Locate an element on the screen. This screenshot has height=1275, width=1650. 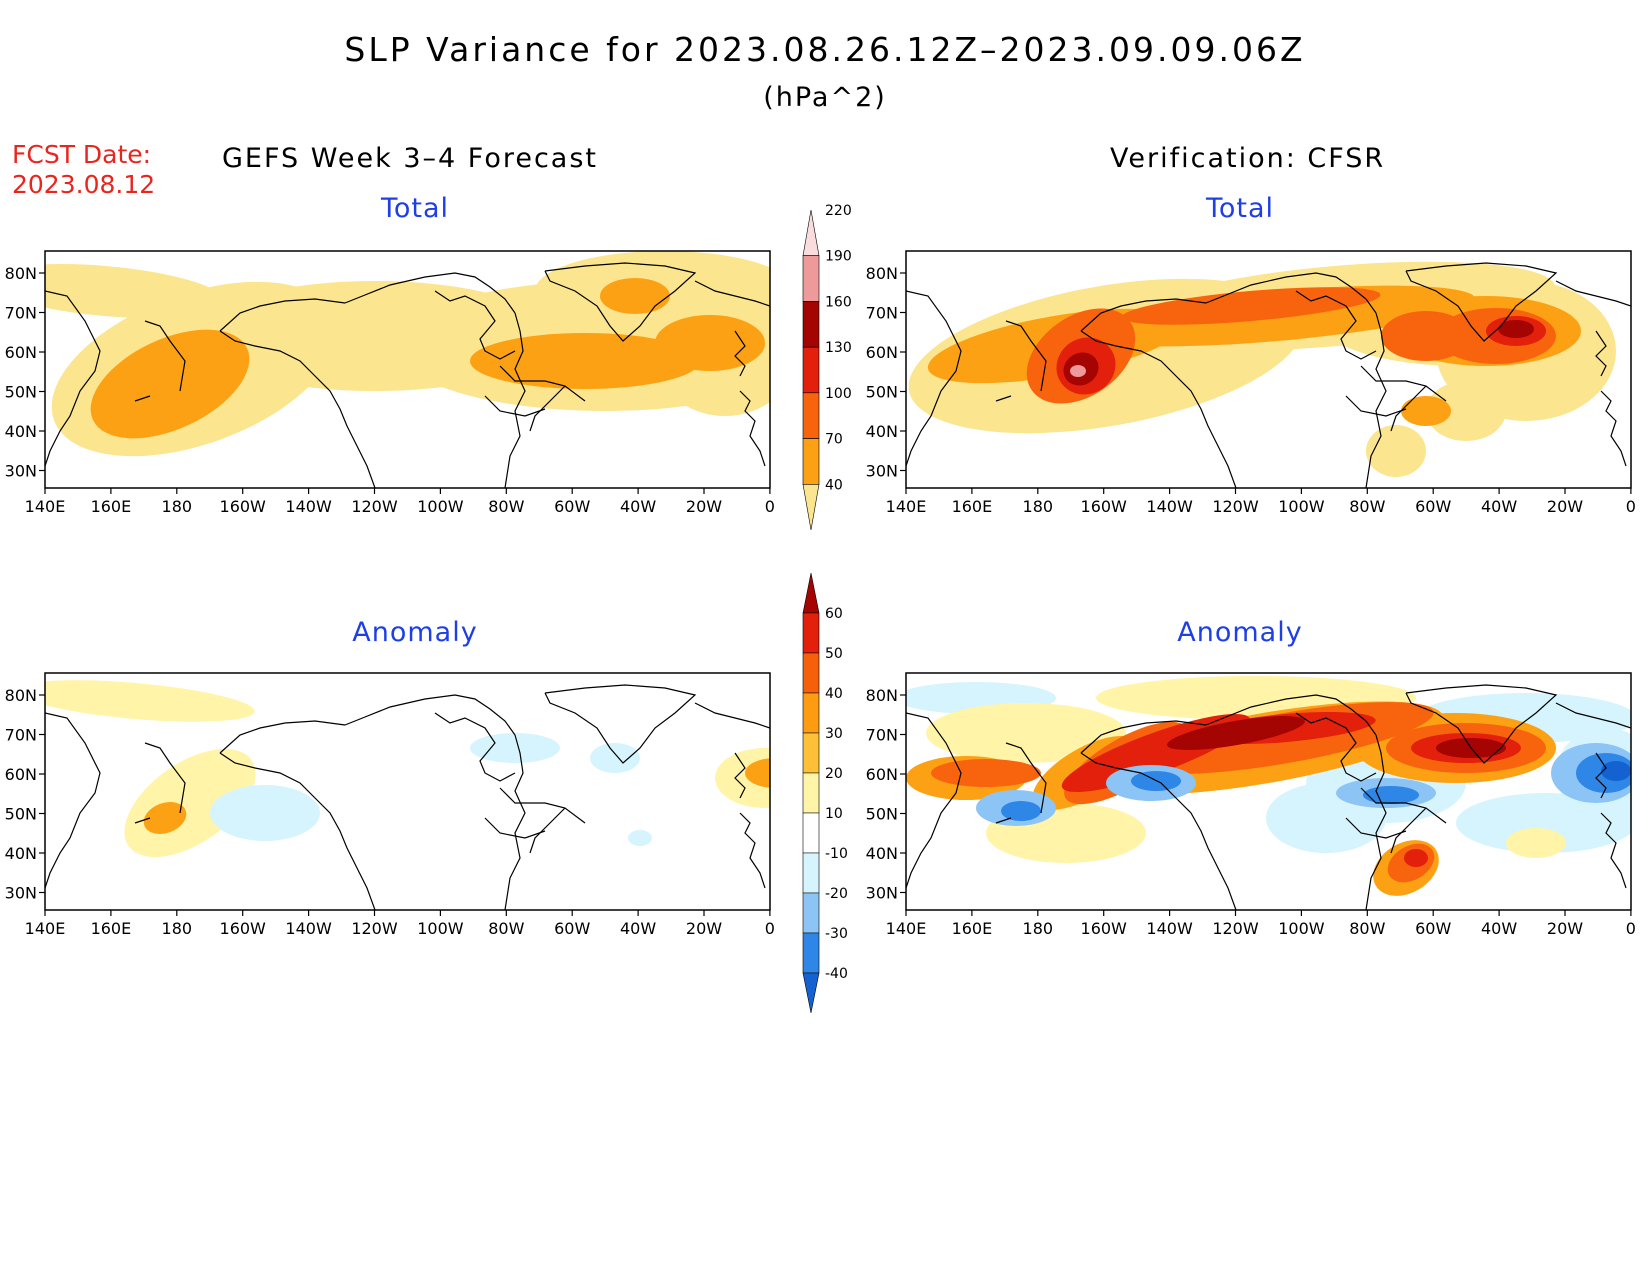
colorbar-label: -20 is located at coordinates (836, 894).